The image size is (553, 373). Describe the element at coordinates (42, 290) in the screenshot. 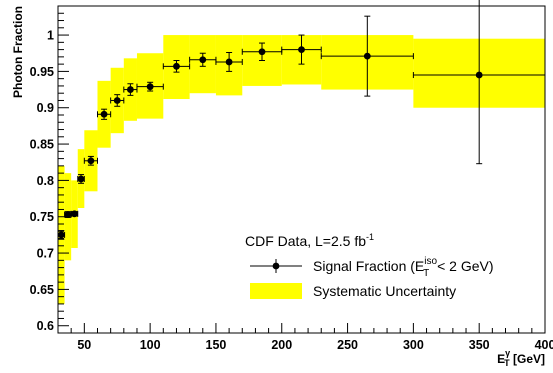

I see `y-tick-label: 0.65` at that location.